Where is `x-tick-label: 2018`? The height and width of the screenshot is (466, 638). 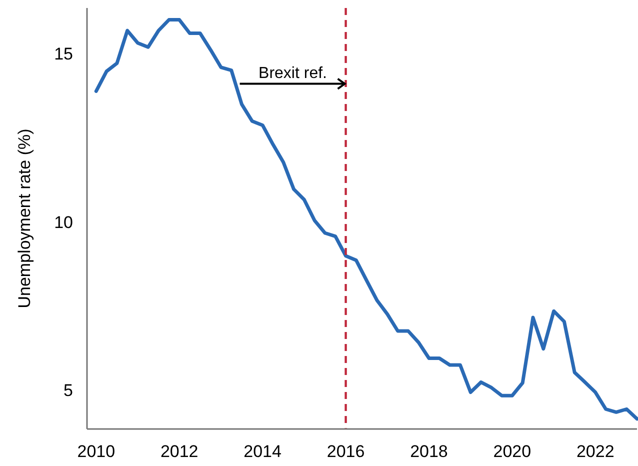 x-tick-label: 2018 is located at coordinates (429, 451).